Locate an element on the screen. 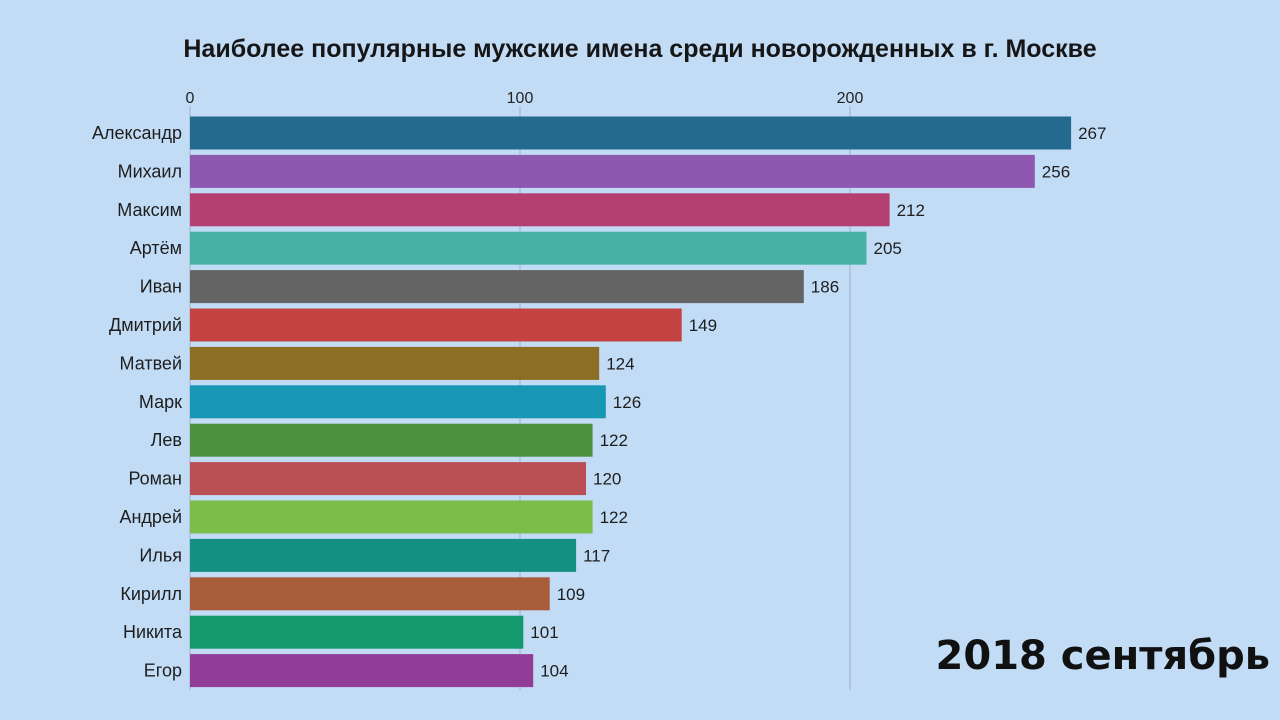  value-label: 120 is located at coordinates (607, 479).